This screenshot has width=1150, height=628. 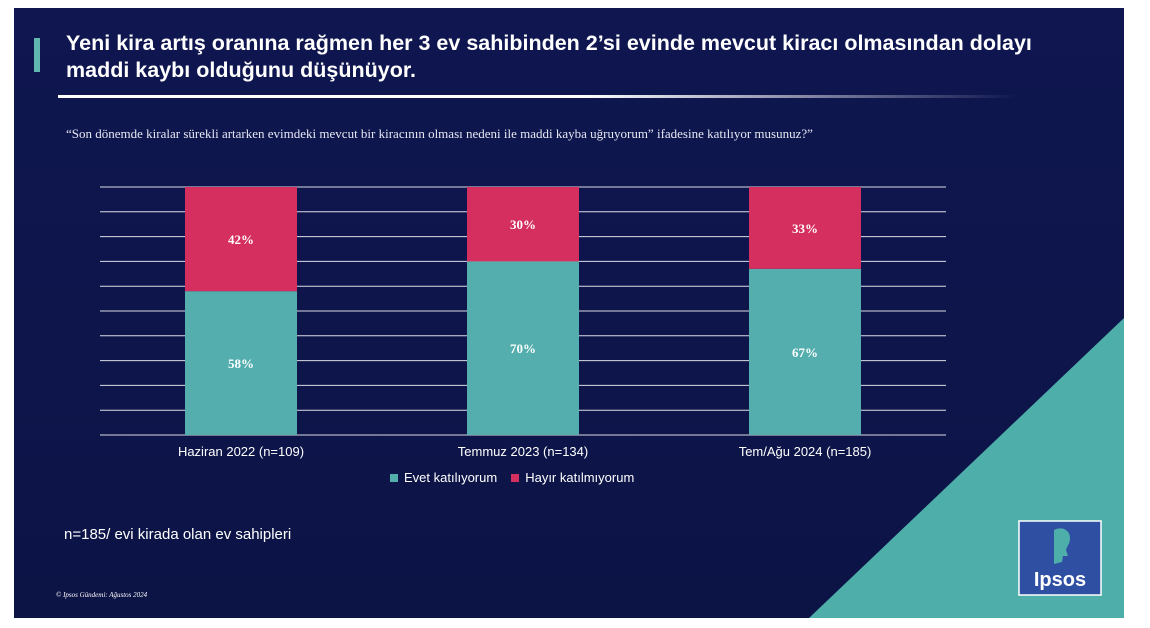 I want to click on data-label-evet-0: 58%, so click(x=241, y=363).